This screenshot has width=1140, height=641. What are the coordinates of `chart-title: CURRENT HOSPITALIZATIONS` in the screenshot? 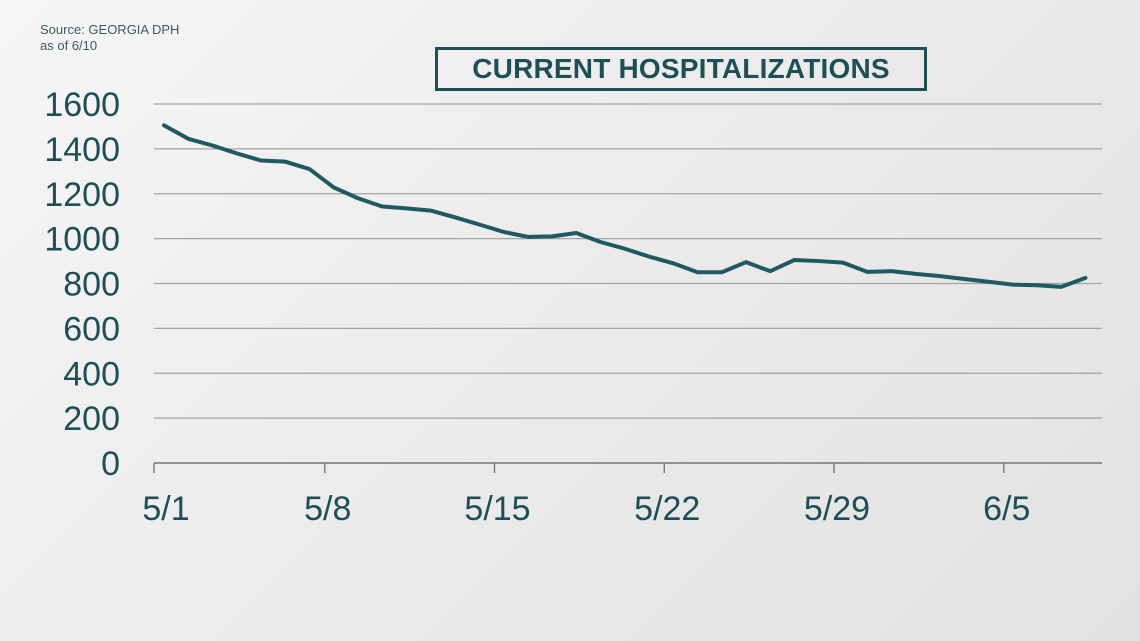 It's located at (681, 68).